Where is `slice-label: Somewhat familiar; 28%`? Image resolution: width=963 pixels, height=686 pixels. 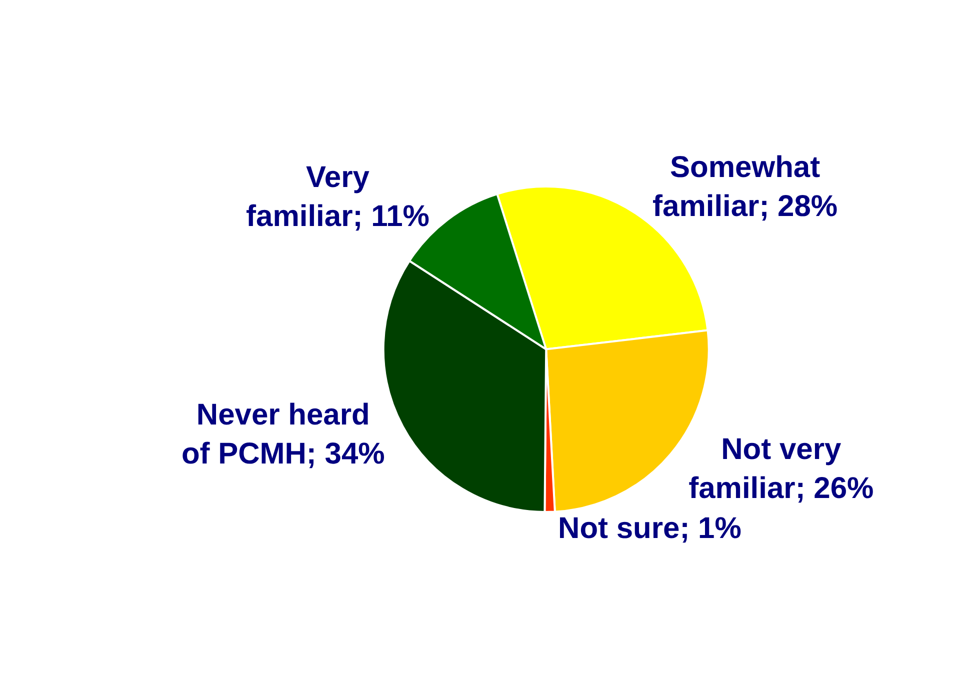 slice-label: Somewhat familiar; 28% is located at coordinates (745, 187).